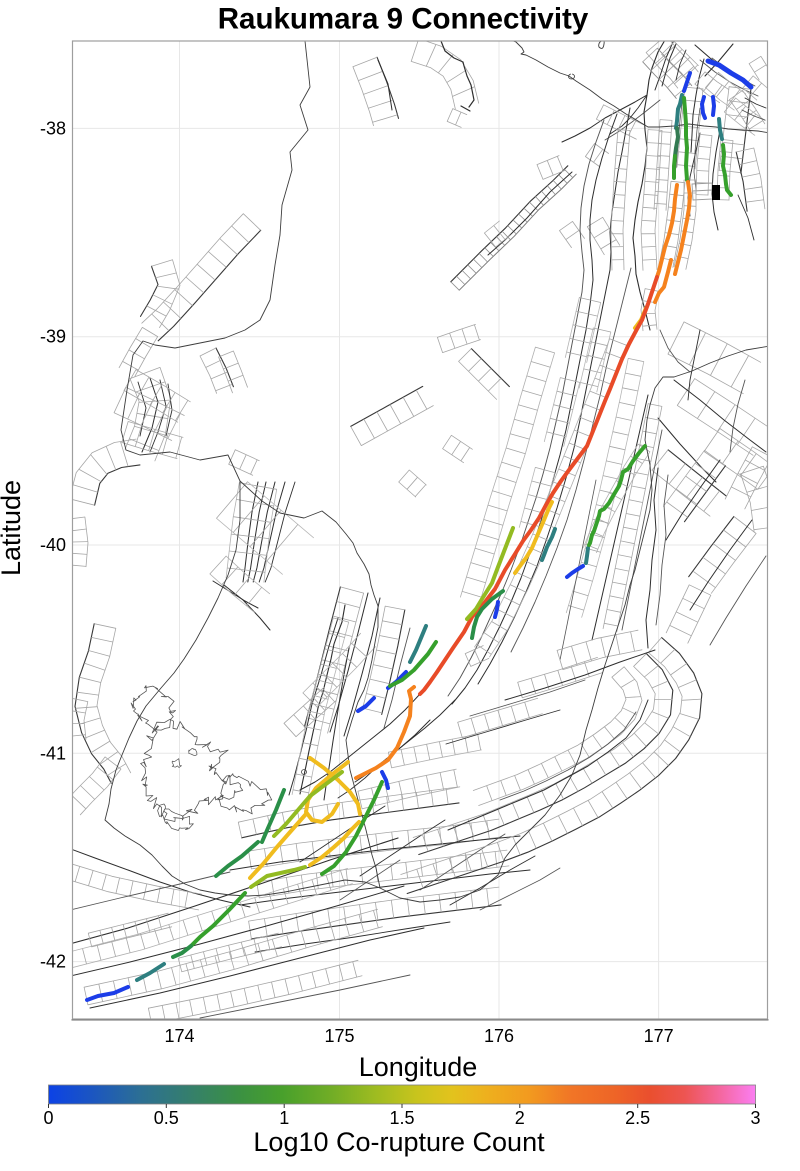  What do you see at coordinates (48, 1118) in the screenshot?
I see `svg-text: 0` at bounding box center [48, 1118].